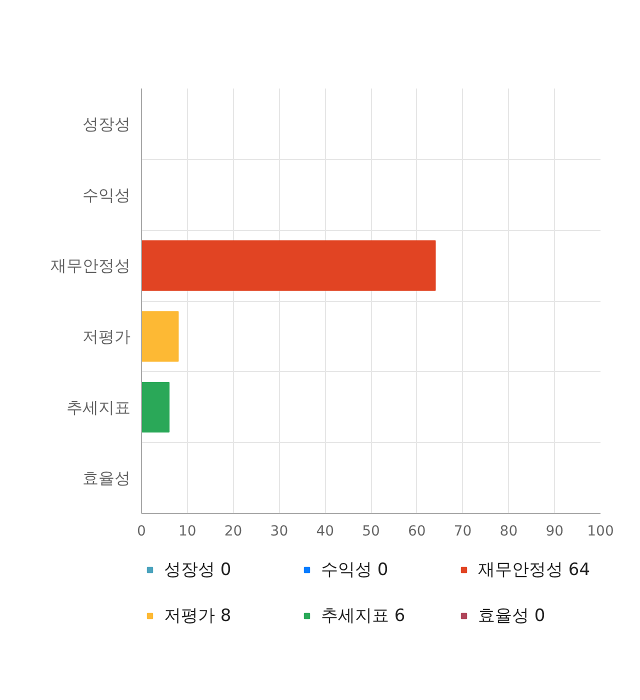  I want to click on x-tick-label: 0, so click(141, 532).